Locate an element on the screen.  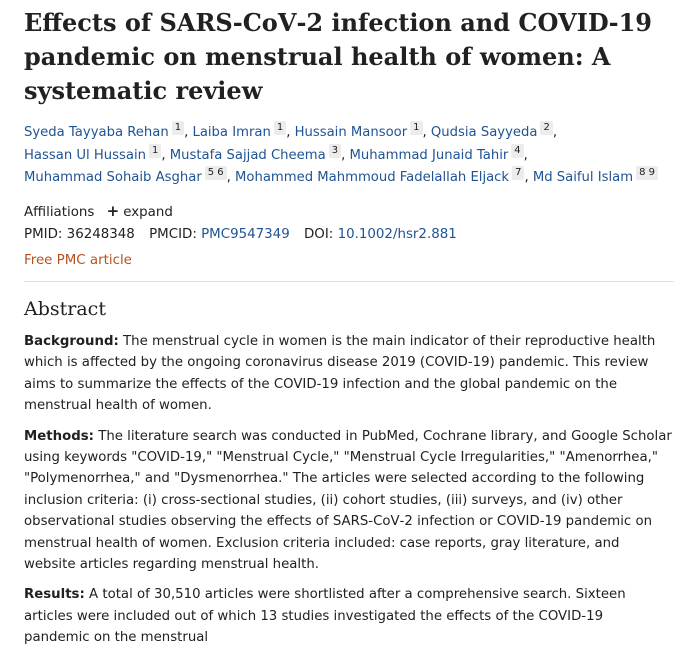
author-link: Muhammad Sohaib Asghar is located at coordinates (113, 177).